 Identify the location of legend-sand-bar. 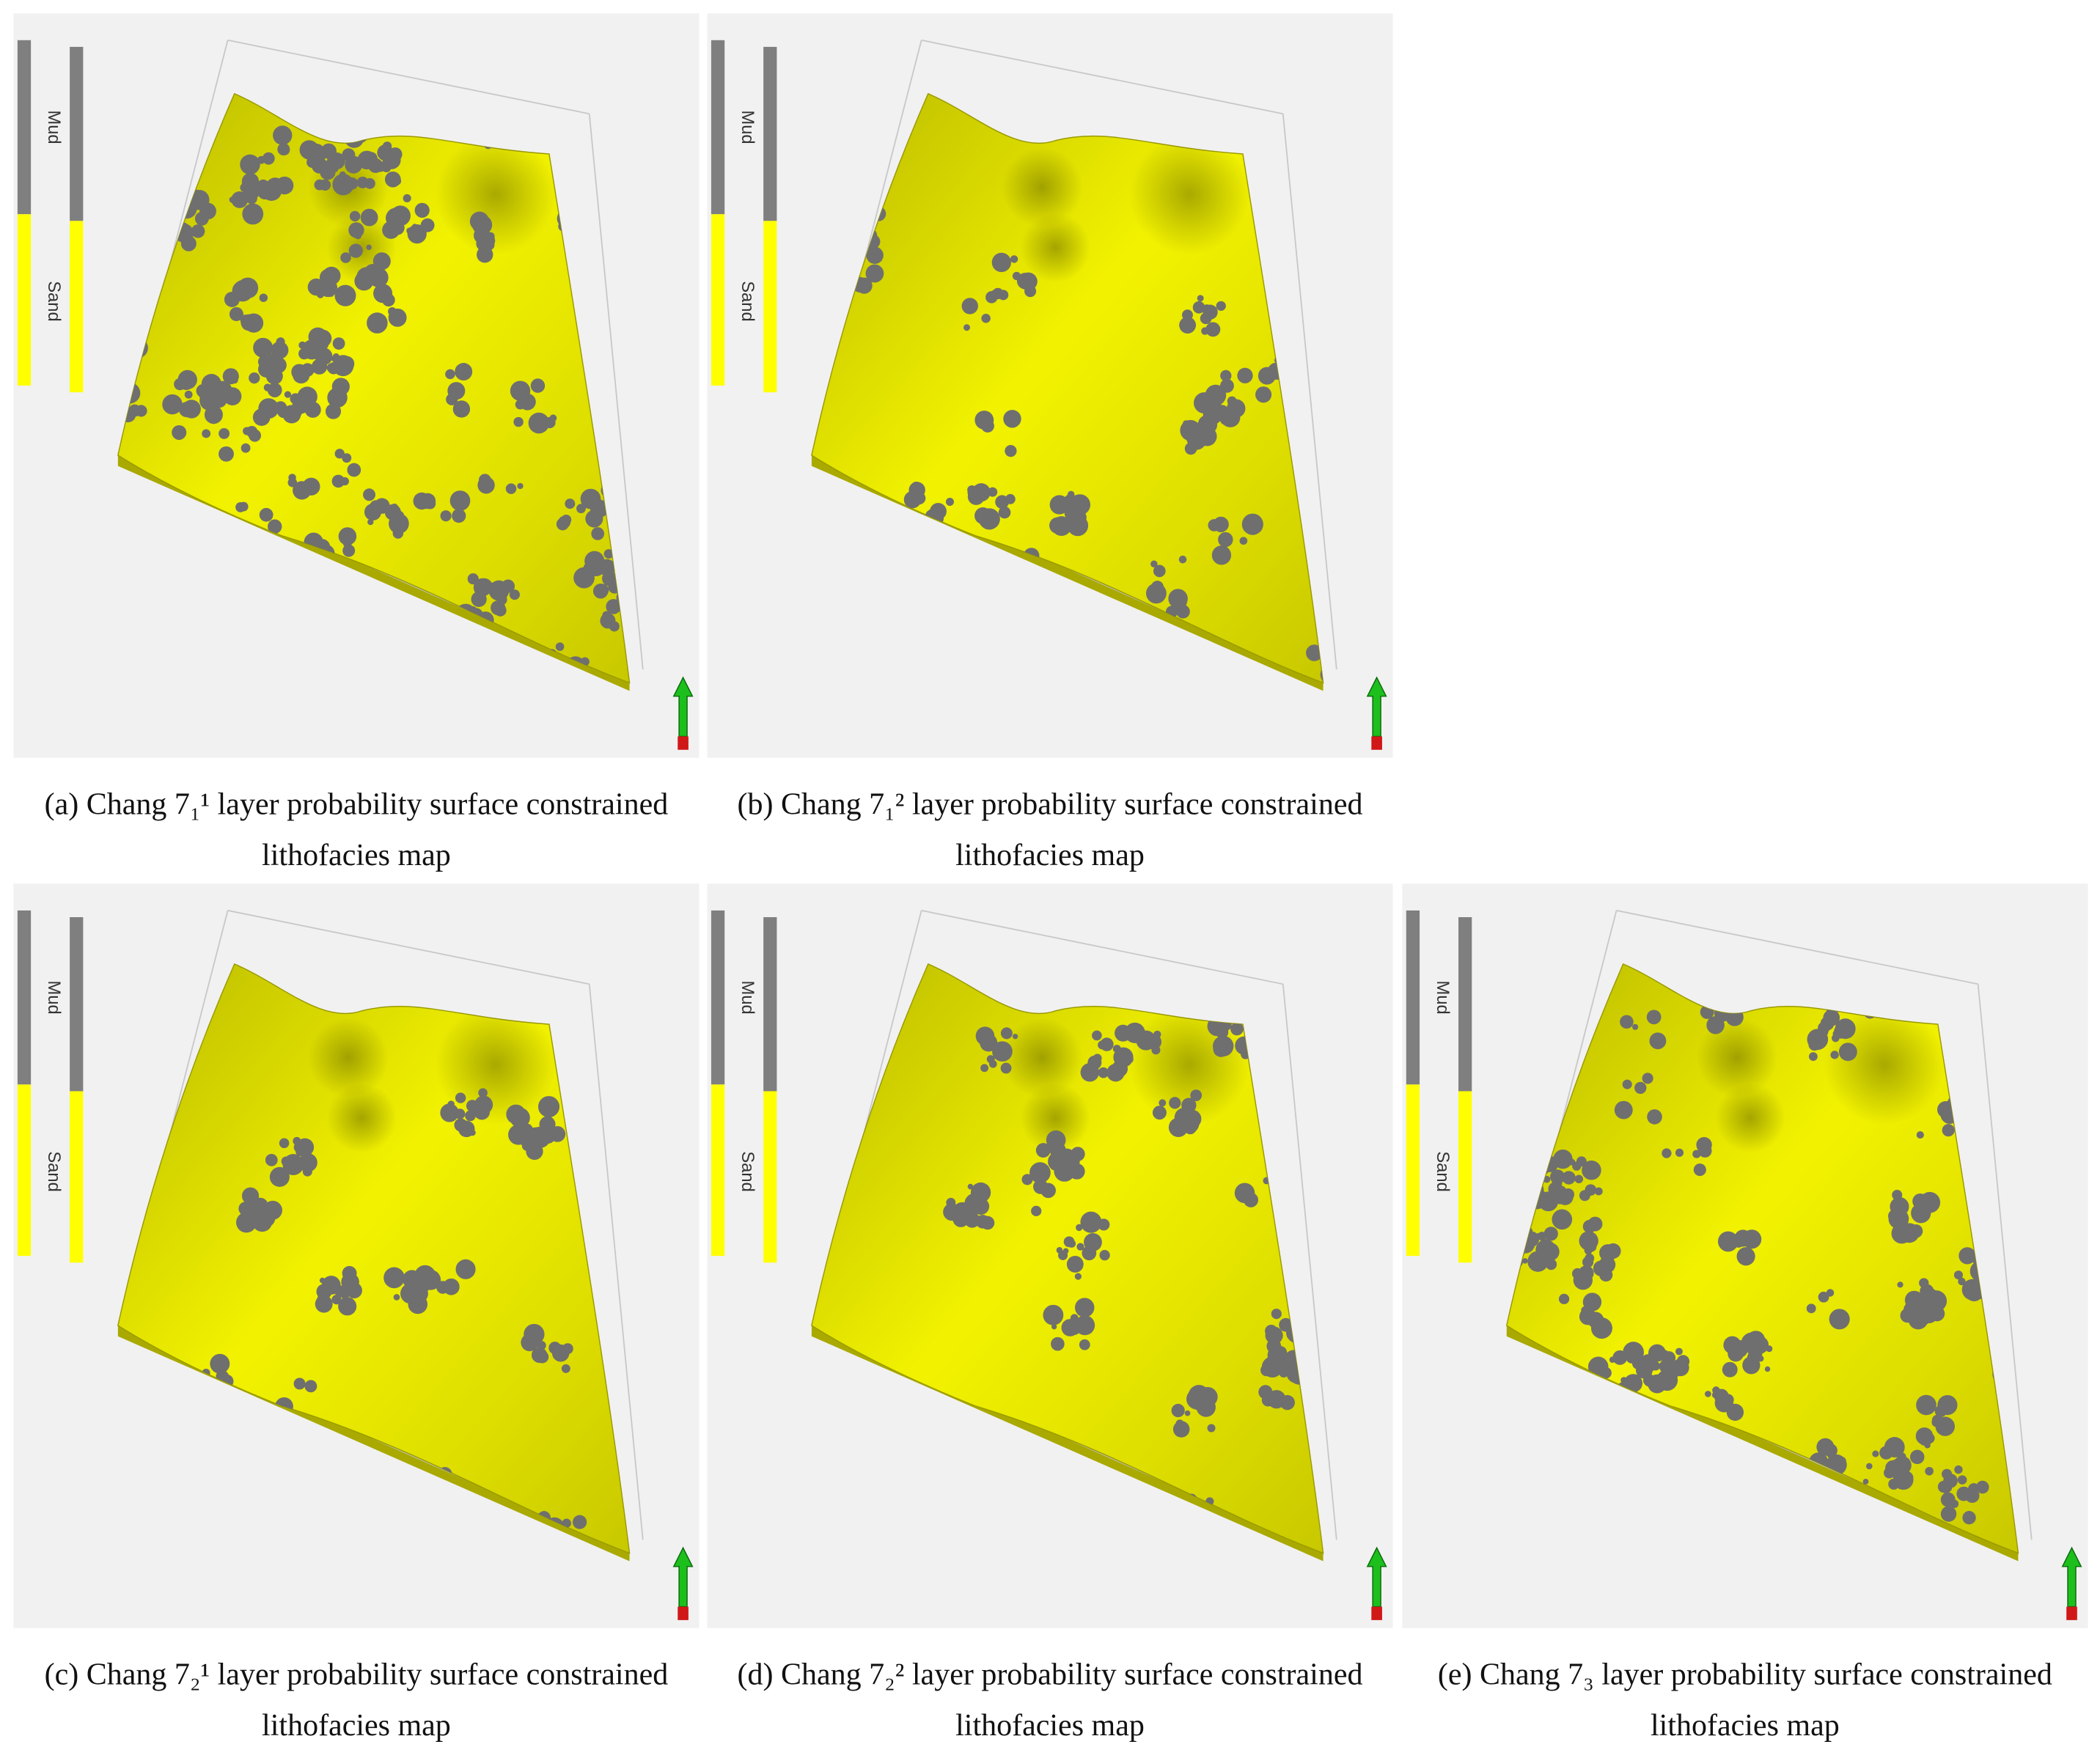
(718, 300).